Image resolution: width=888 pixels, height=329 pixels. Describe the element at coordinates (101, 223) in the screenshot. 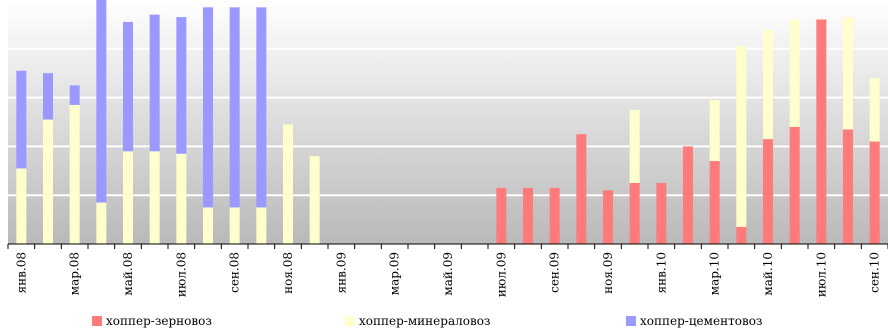

I see `bar-segment-хоппер-минераловоз-апр.08` at that location.